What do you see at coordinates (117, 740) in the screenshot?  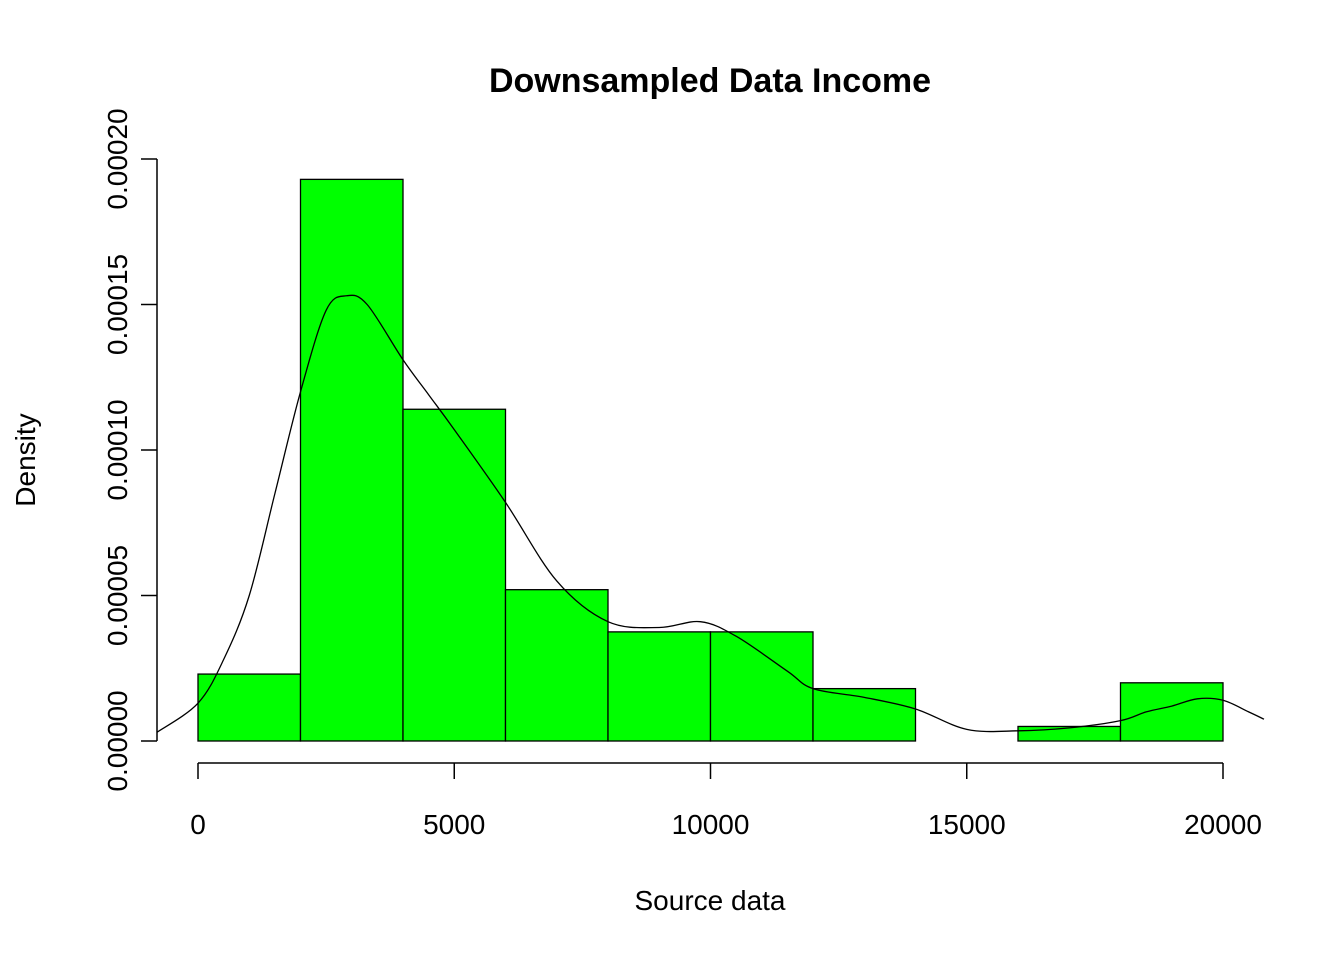 I see `y-tick-label-0: 0.00000` at bounding box center [117, 740].